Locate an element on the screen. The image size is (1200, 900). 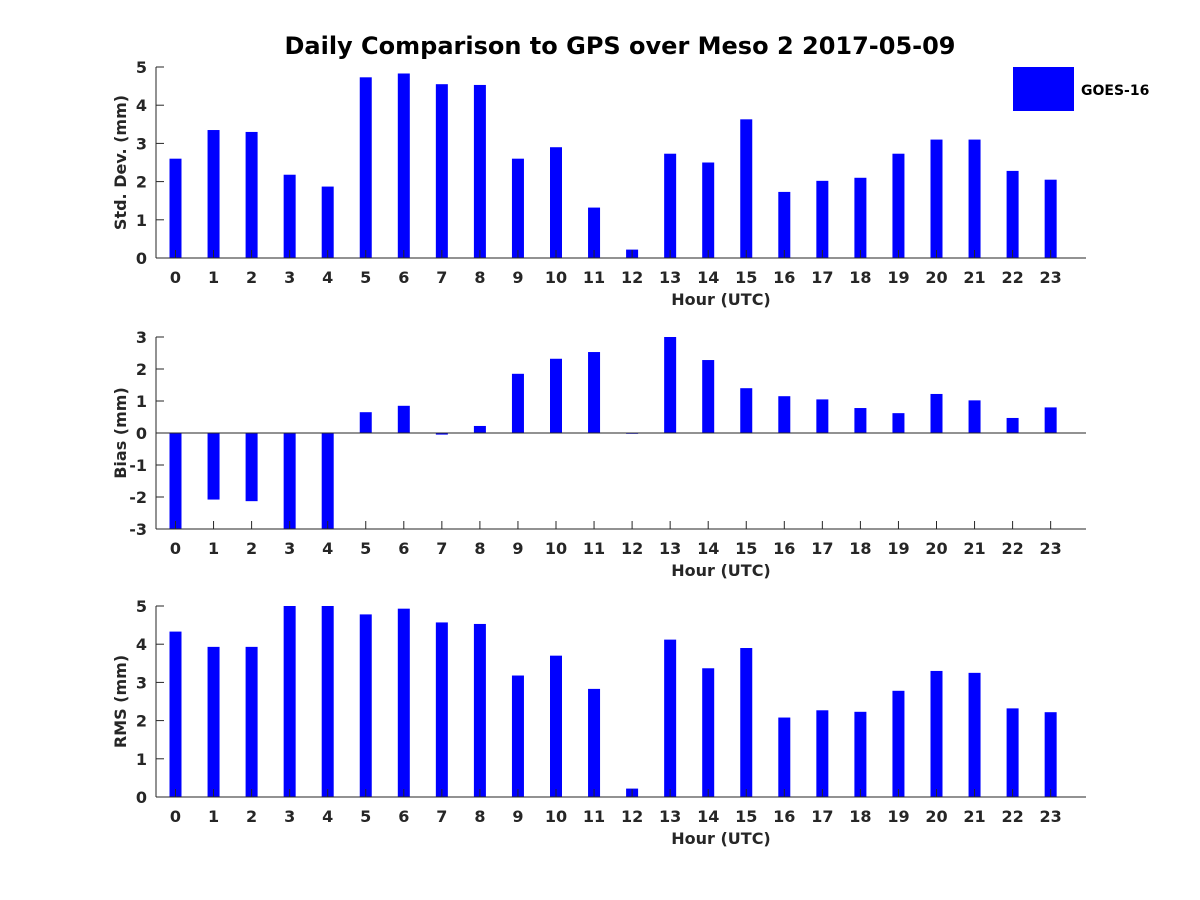
rms-x-tick-label: 9 is located at coordinates (517, 816).